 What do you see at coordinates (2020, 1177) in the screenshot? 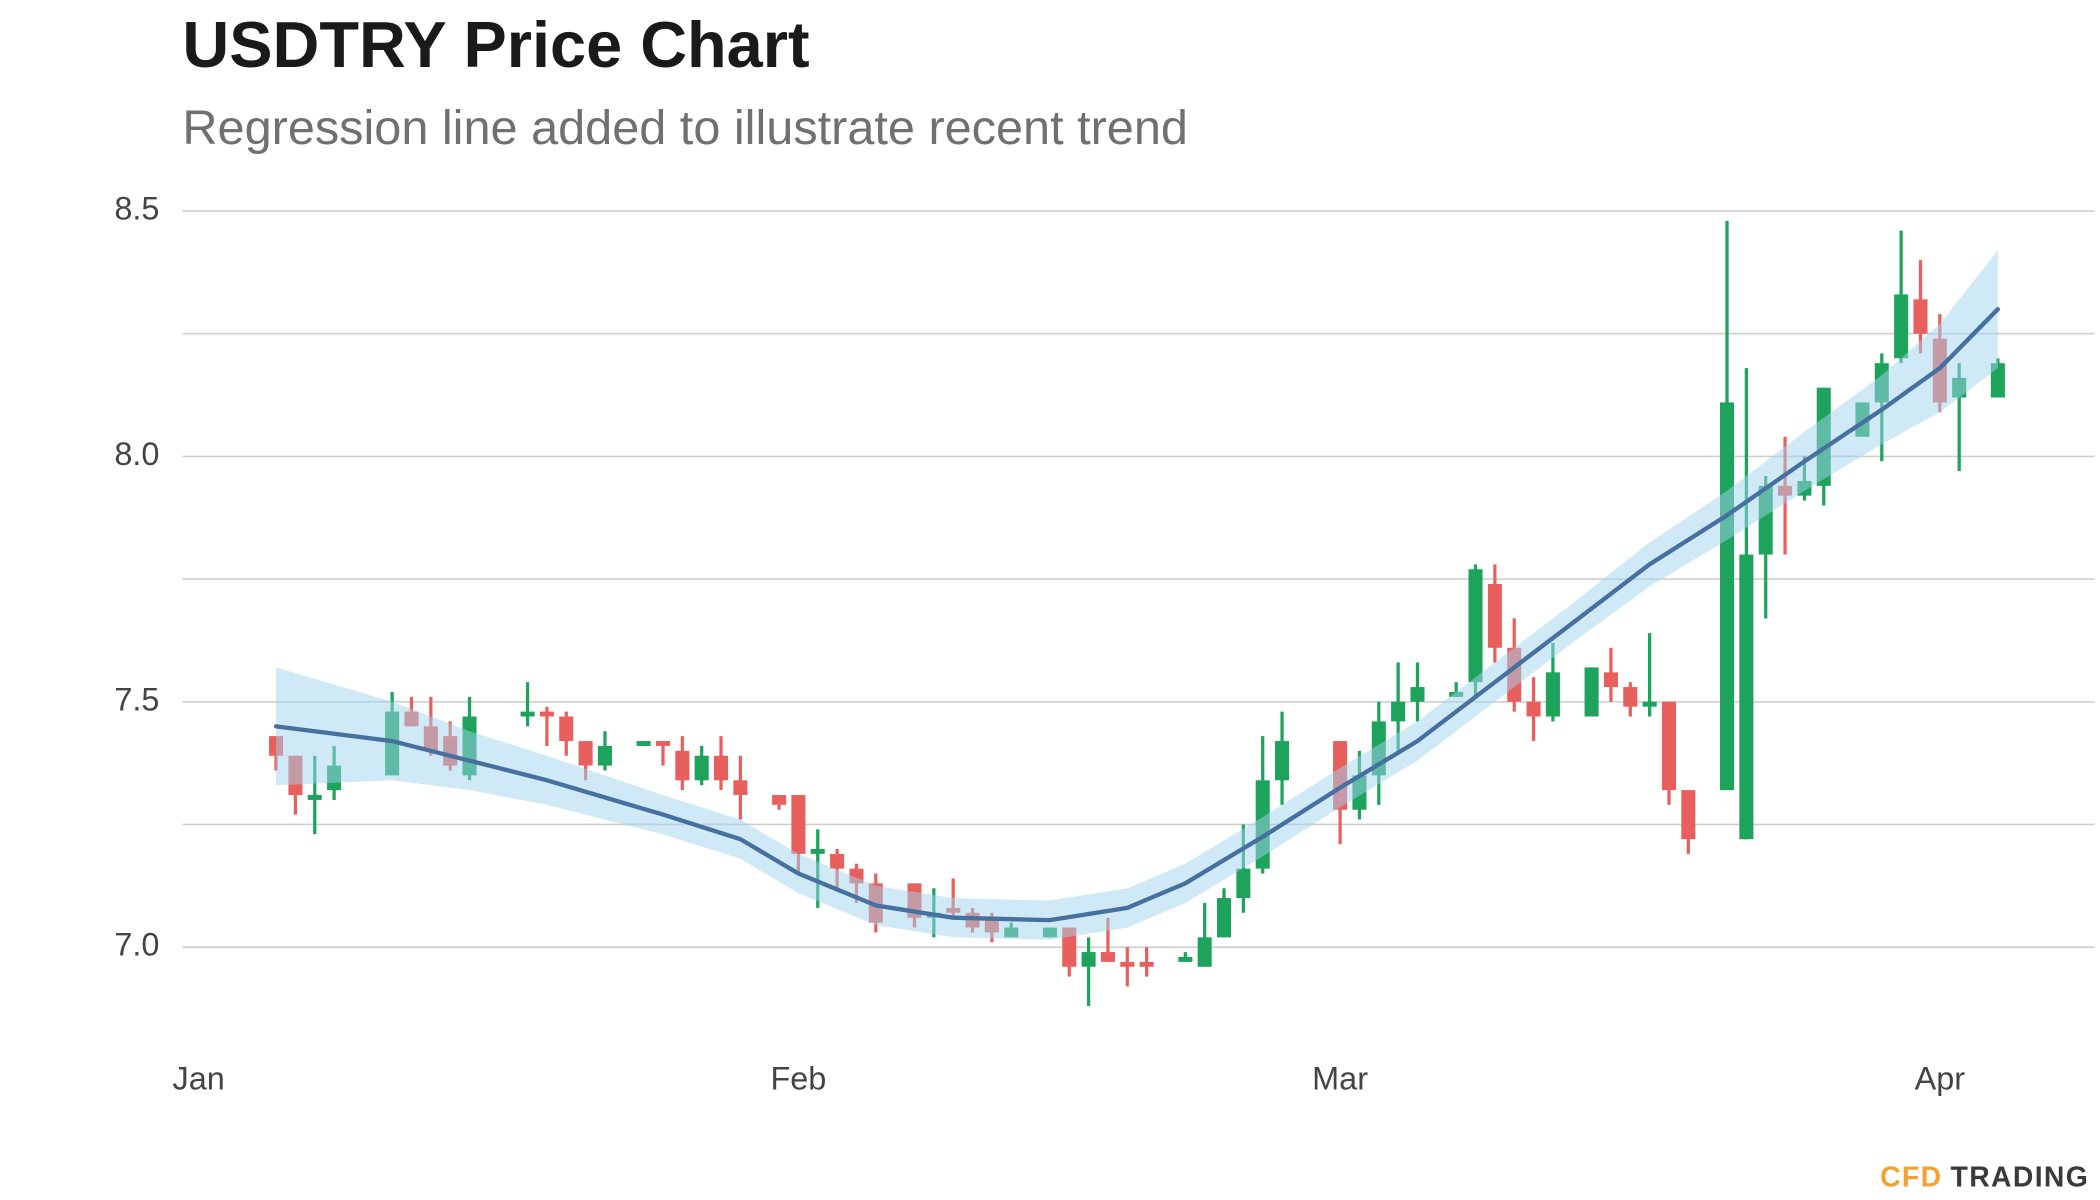
I see `brand-text: TRADING` at bounding box center [2020, 1177].